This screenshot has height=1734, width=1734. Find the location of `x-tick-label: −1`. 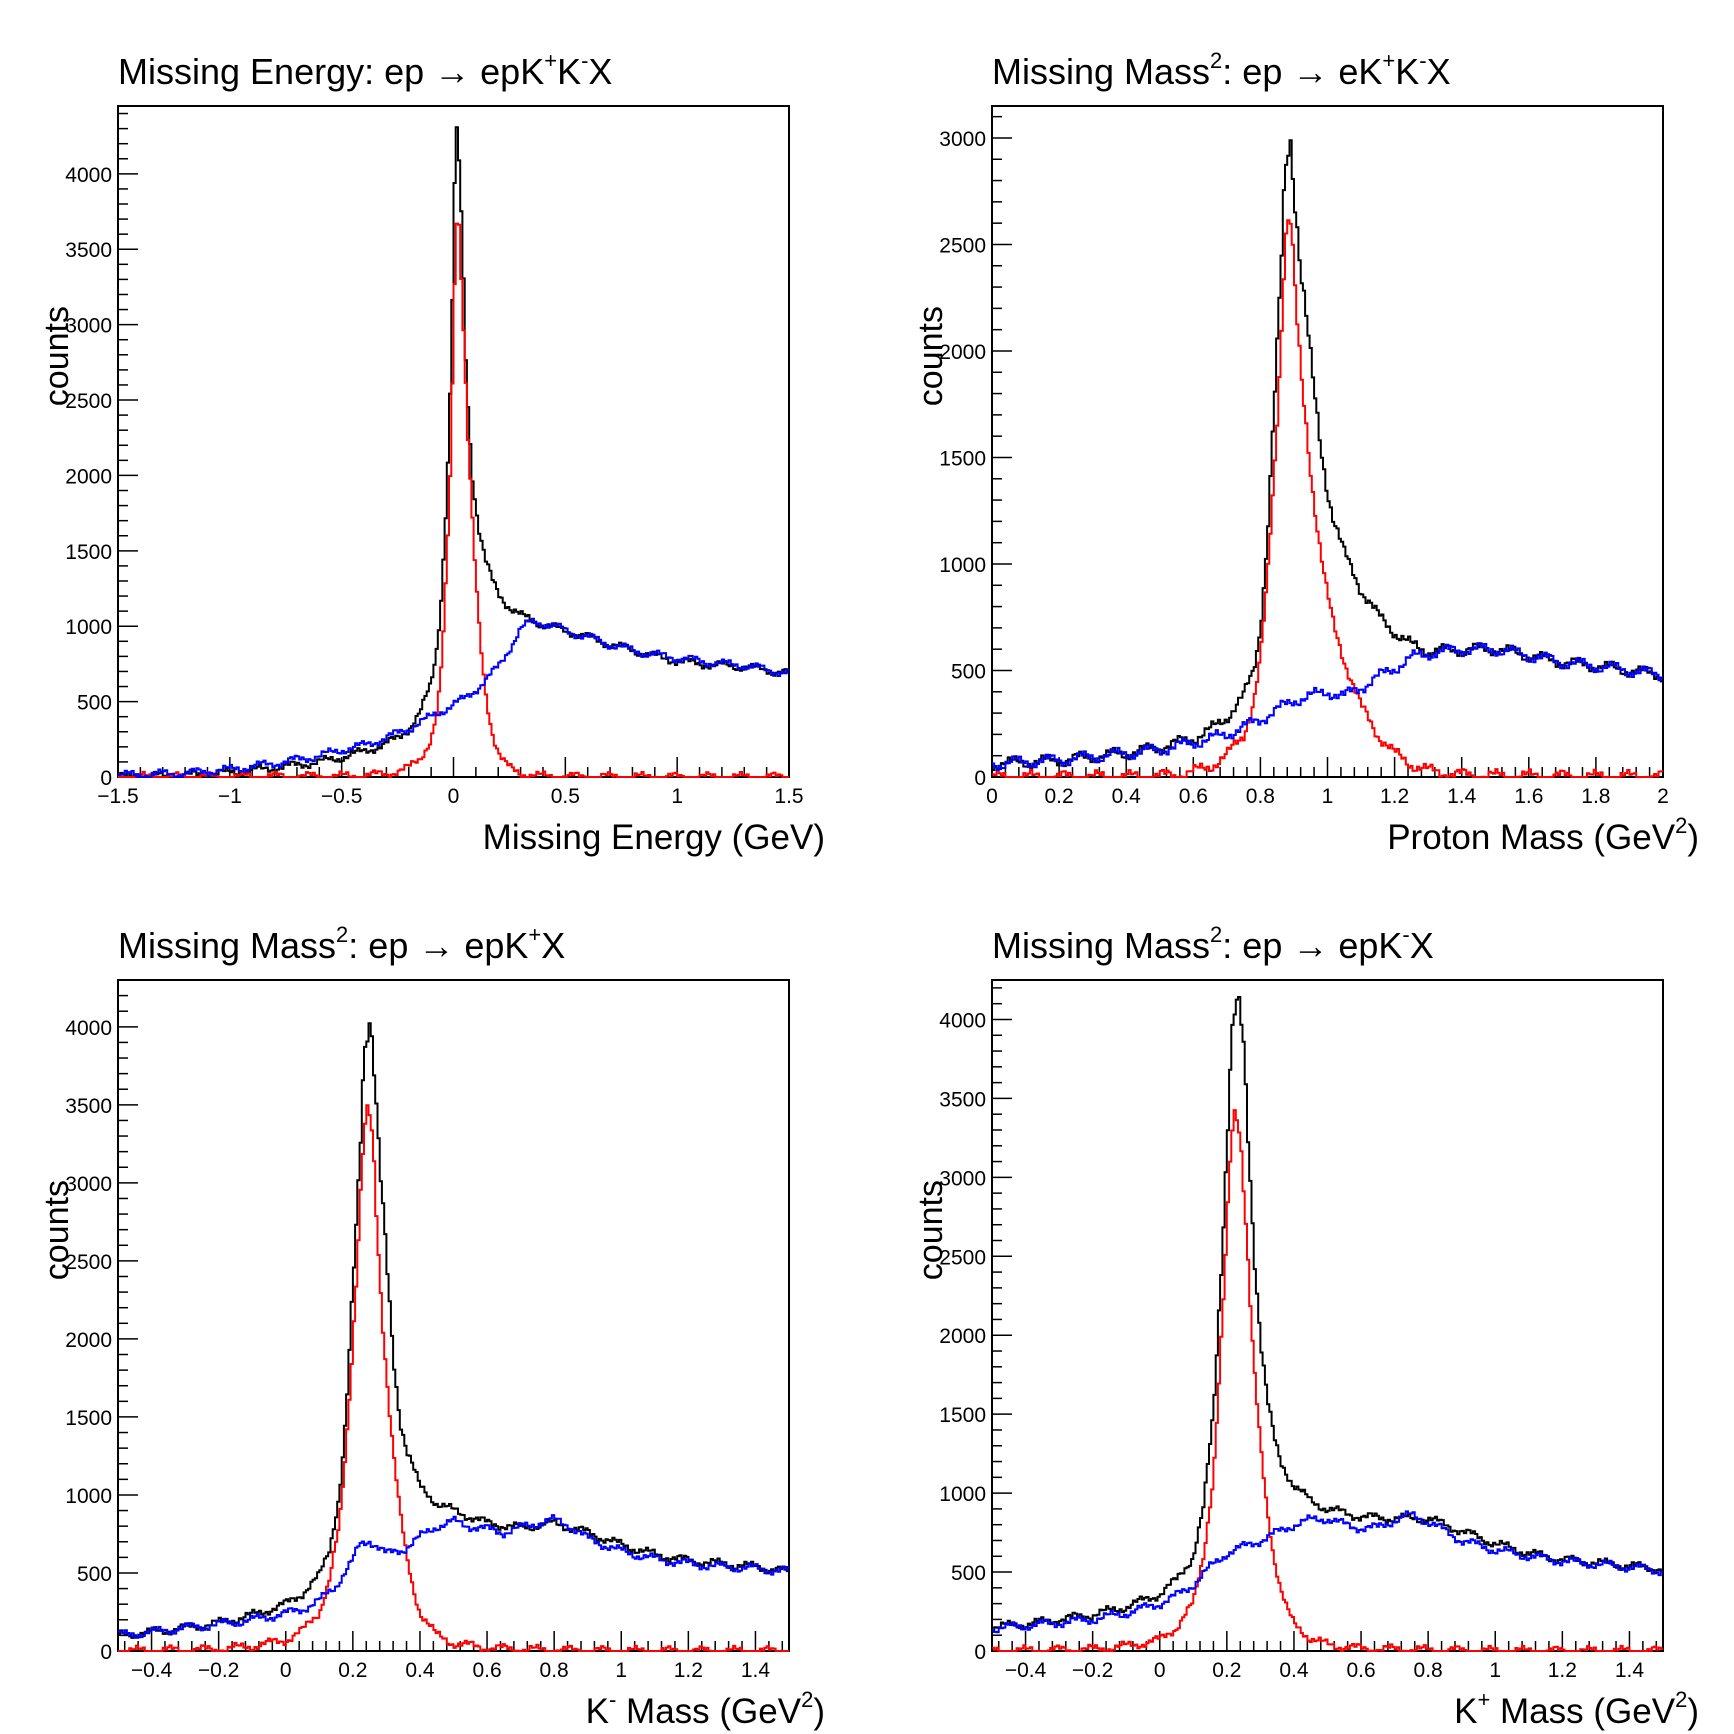

x-tick-label: −1 is located at coordinates (230, 796).